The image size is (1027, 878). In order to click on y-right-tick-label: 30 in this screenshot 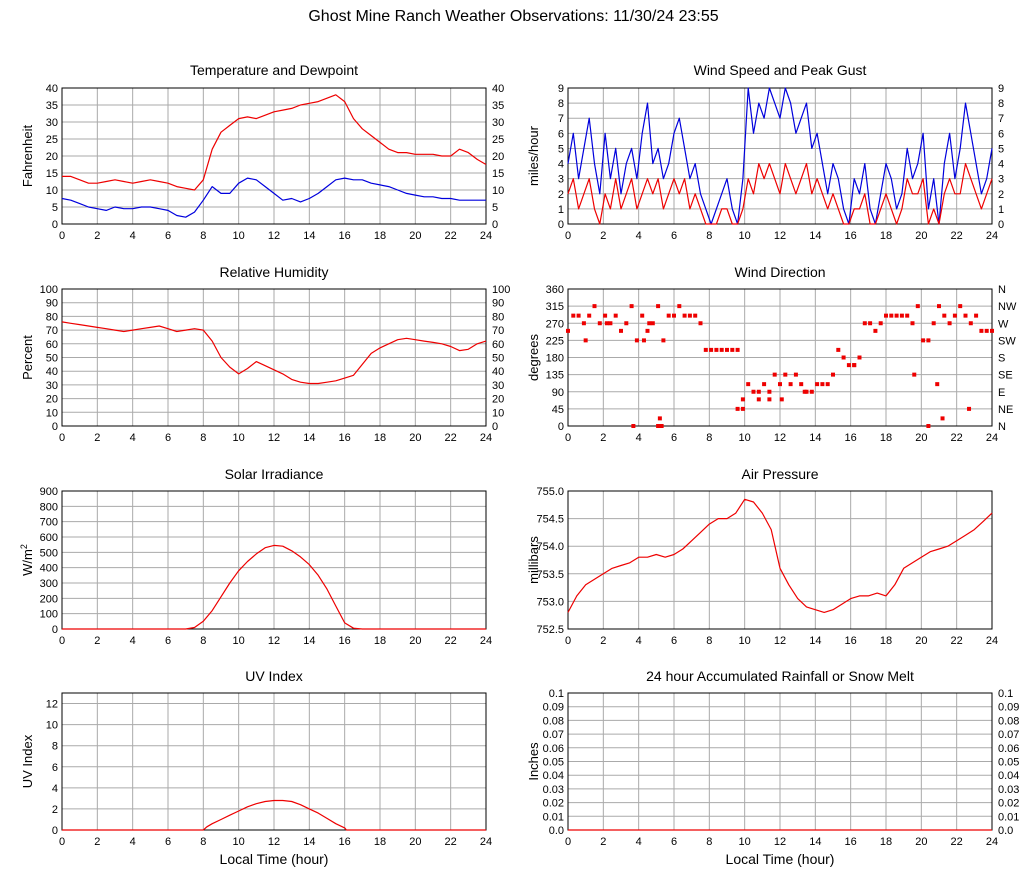, I will do `click(498, 386)`.